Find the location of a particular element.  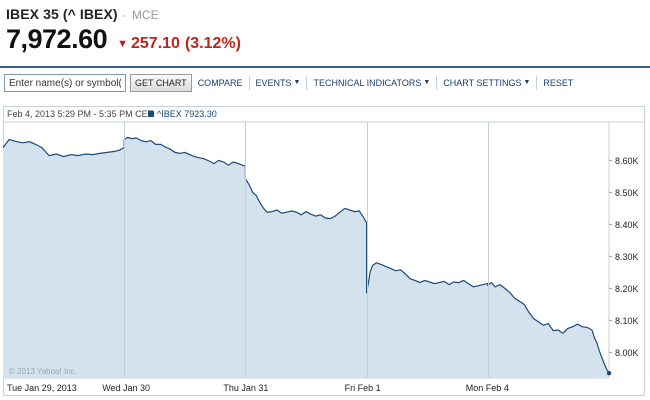

events-menu: EVENTS ▼ is located at coordinates (277, 83).